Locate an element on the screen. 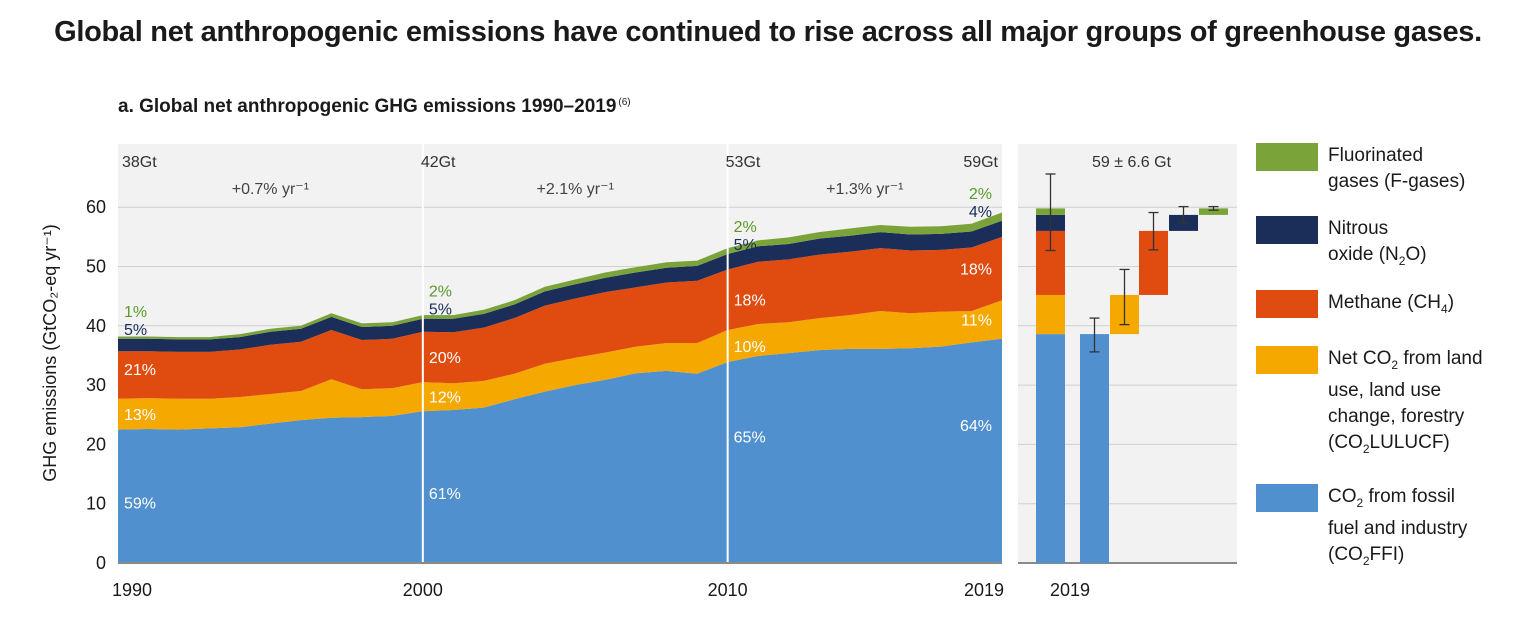  share-label-co2ffi-1990: 59% is located at coordinates (140, 503).